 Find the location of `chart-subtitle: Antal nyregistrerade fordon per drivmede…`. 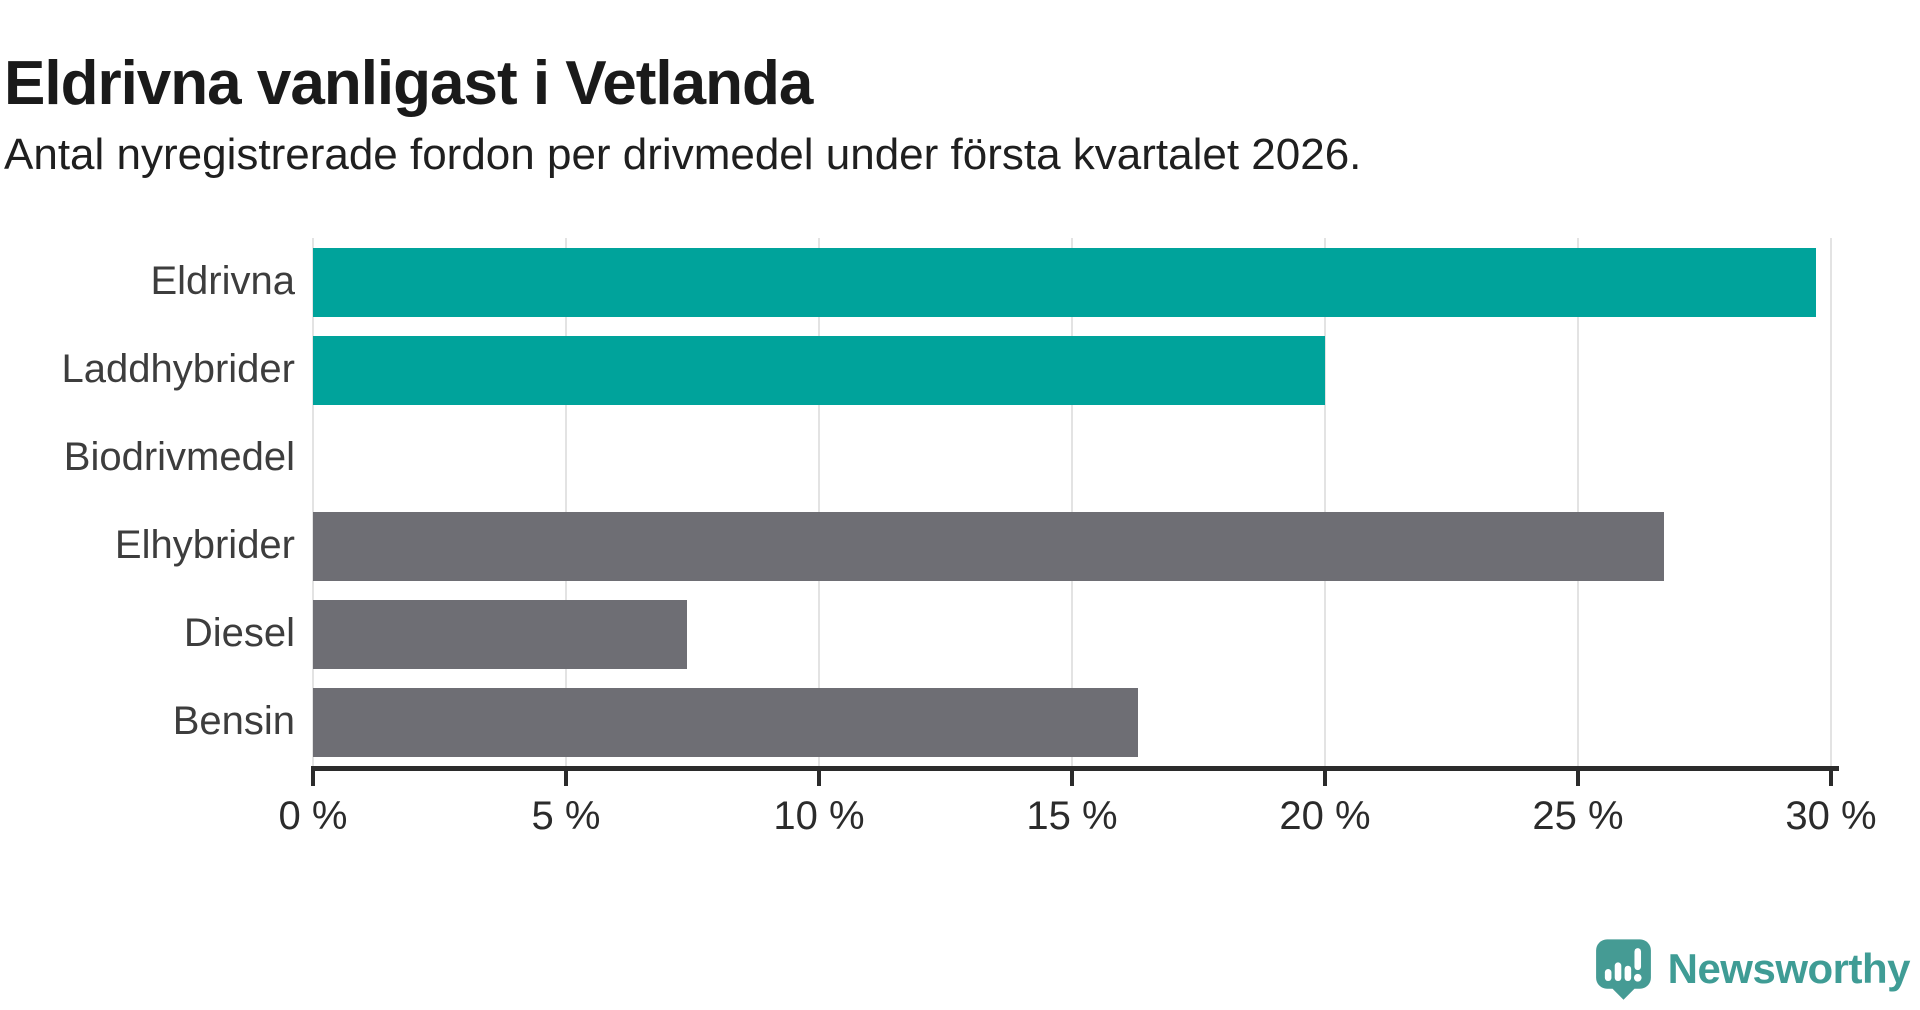

chart-subtitle: Antal nyregistrerade fordon per drivmede… is located at coordinates (683, 154).